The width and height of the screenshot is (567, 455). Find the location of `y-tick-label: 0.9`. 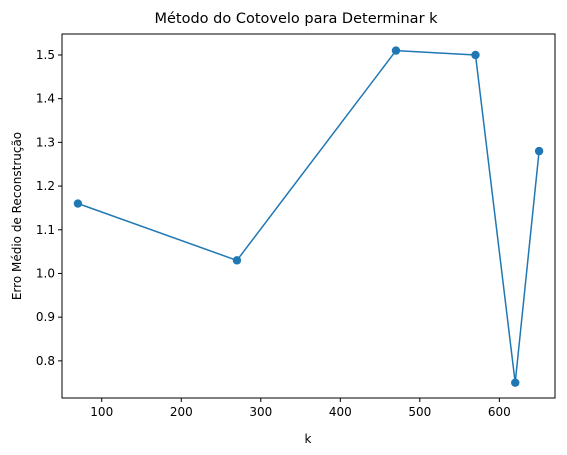

y-tick-label: 0.9 is located at coordinates (45, 317).